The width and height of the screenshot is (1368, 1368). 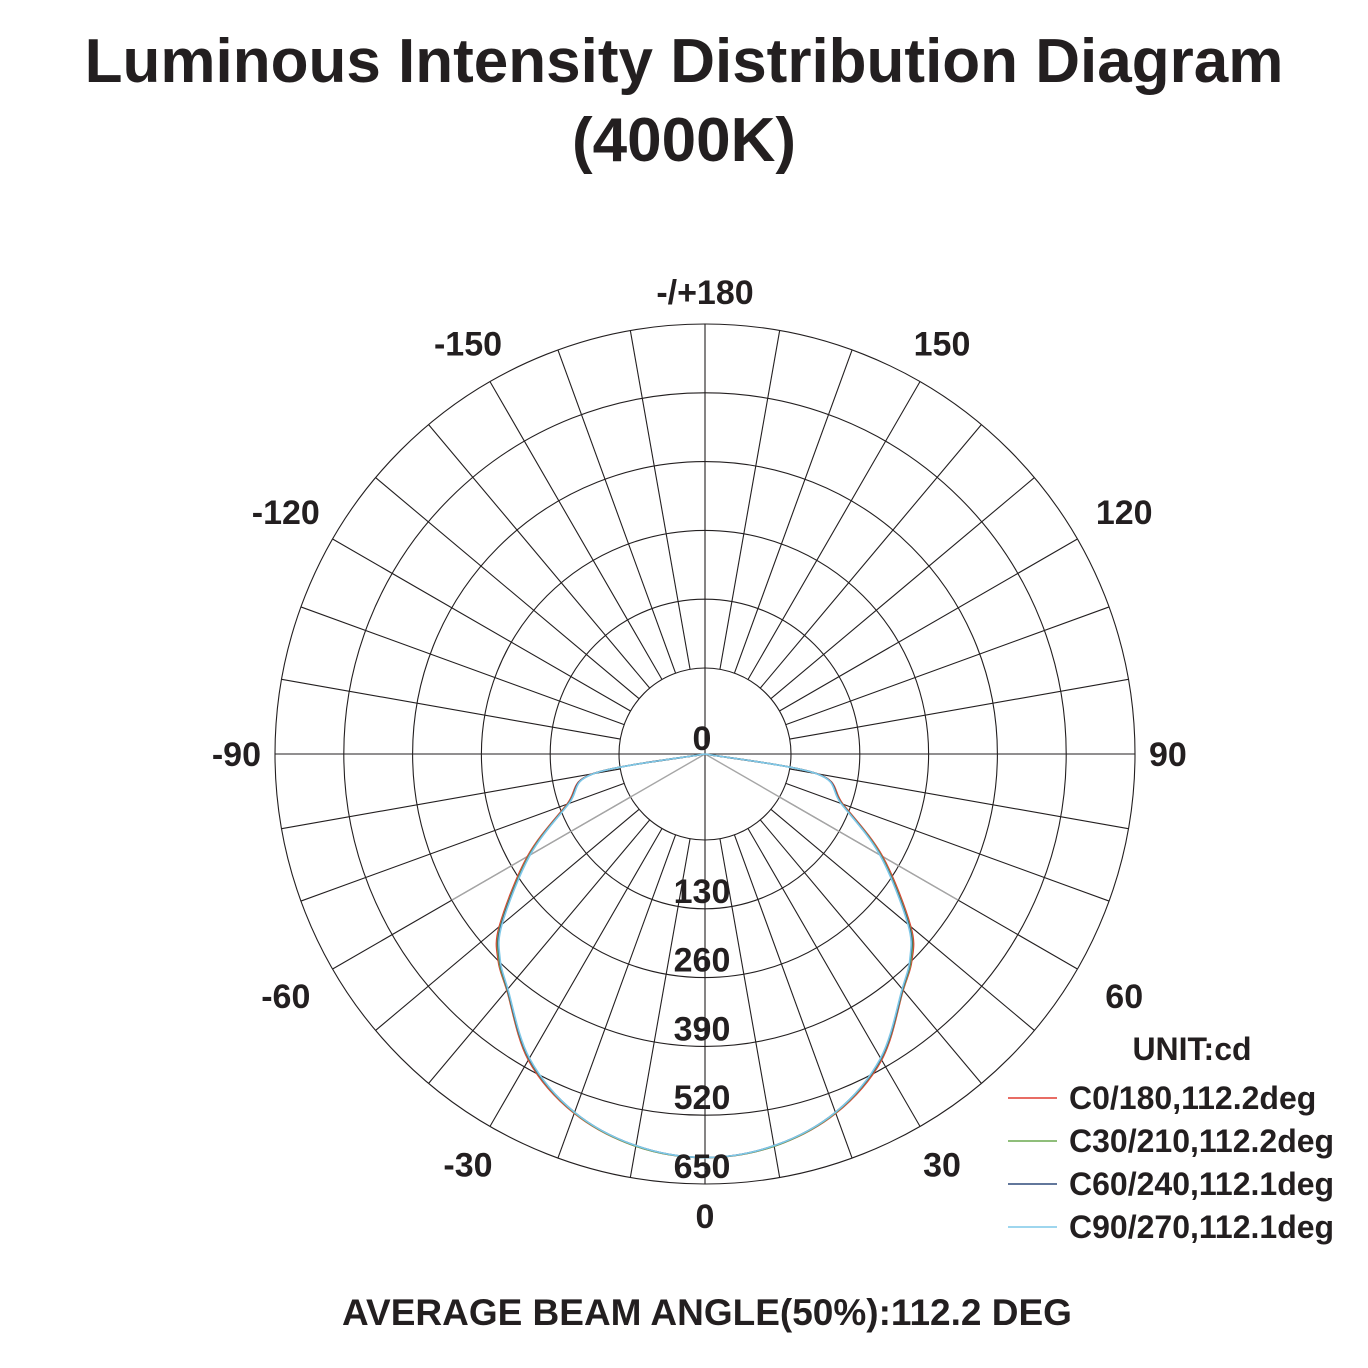 What do you see at coordinates (702, 1098) in the screenshot?
I see `radial-tick-label-520: 520` at bounding box center [702, 1098].